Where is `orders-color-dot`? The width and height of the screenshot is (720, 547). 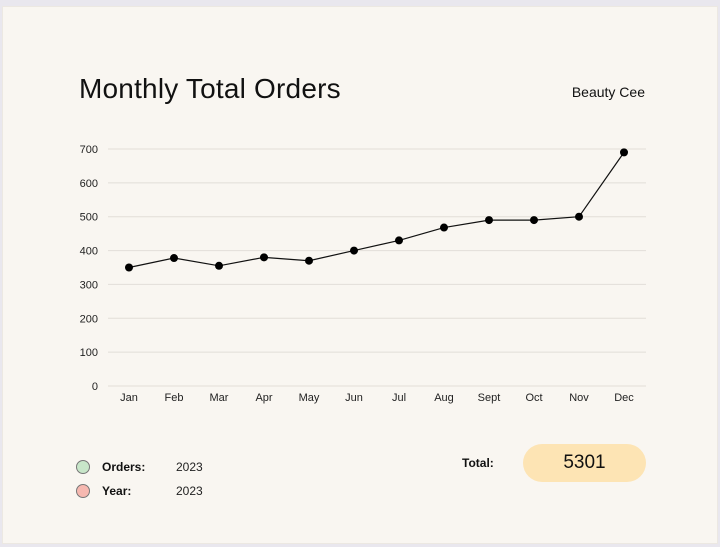
orders-color-dot is located at coordinates (83, 467).